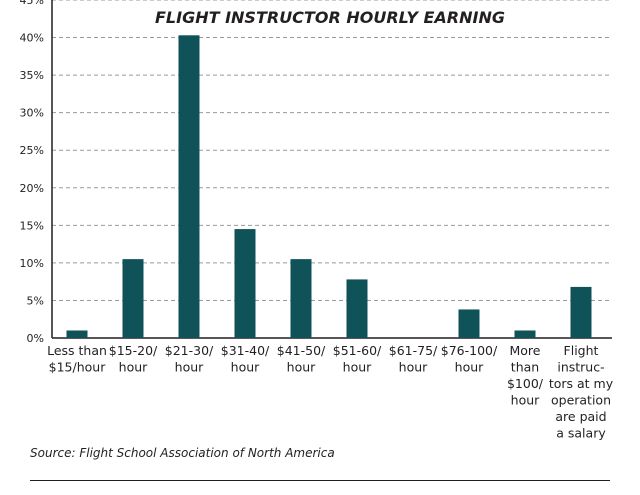 Image resolution: width=640 pixels, height=495 pixels. Describe the element at coordinates (77, 359) in the screenshot. I see `x-category-label: Less than $15/hour` at that location.